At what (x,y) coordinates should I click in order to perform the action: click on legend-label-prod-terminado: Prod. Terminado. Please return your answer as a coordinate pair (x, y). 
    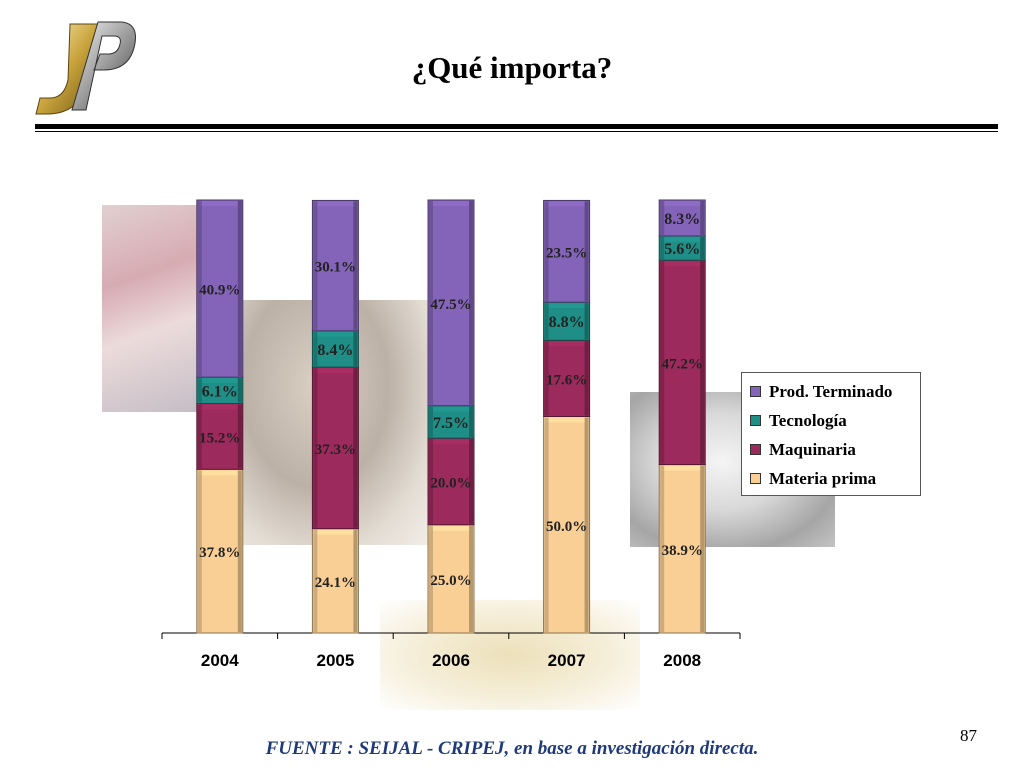
    Looking at the image, I should click on (831, 391).